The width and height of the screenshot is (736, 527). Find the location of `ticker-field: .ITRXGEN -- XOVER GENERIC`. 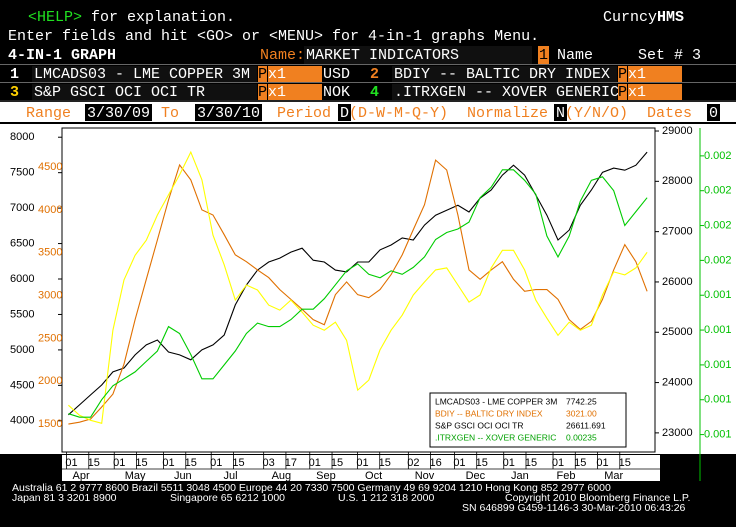

ticker-field: .ITRXGEN -- XOVER GENERIC is located at coordinates (506, 92).